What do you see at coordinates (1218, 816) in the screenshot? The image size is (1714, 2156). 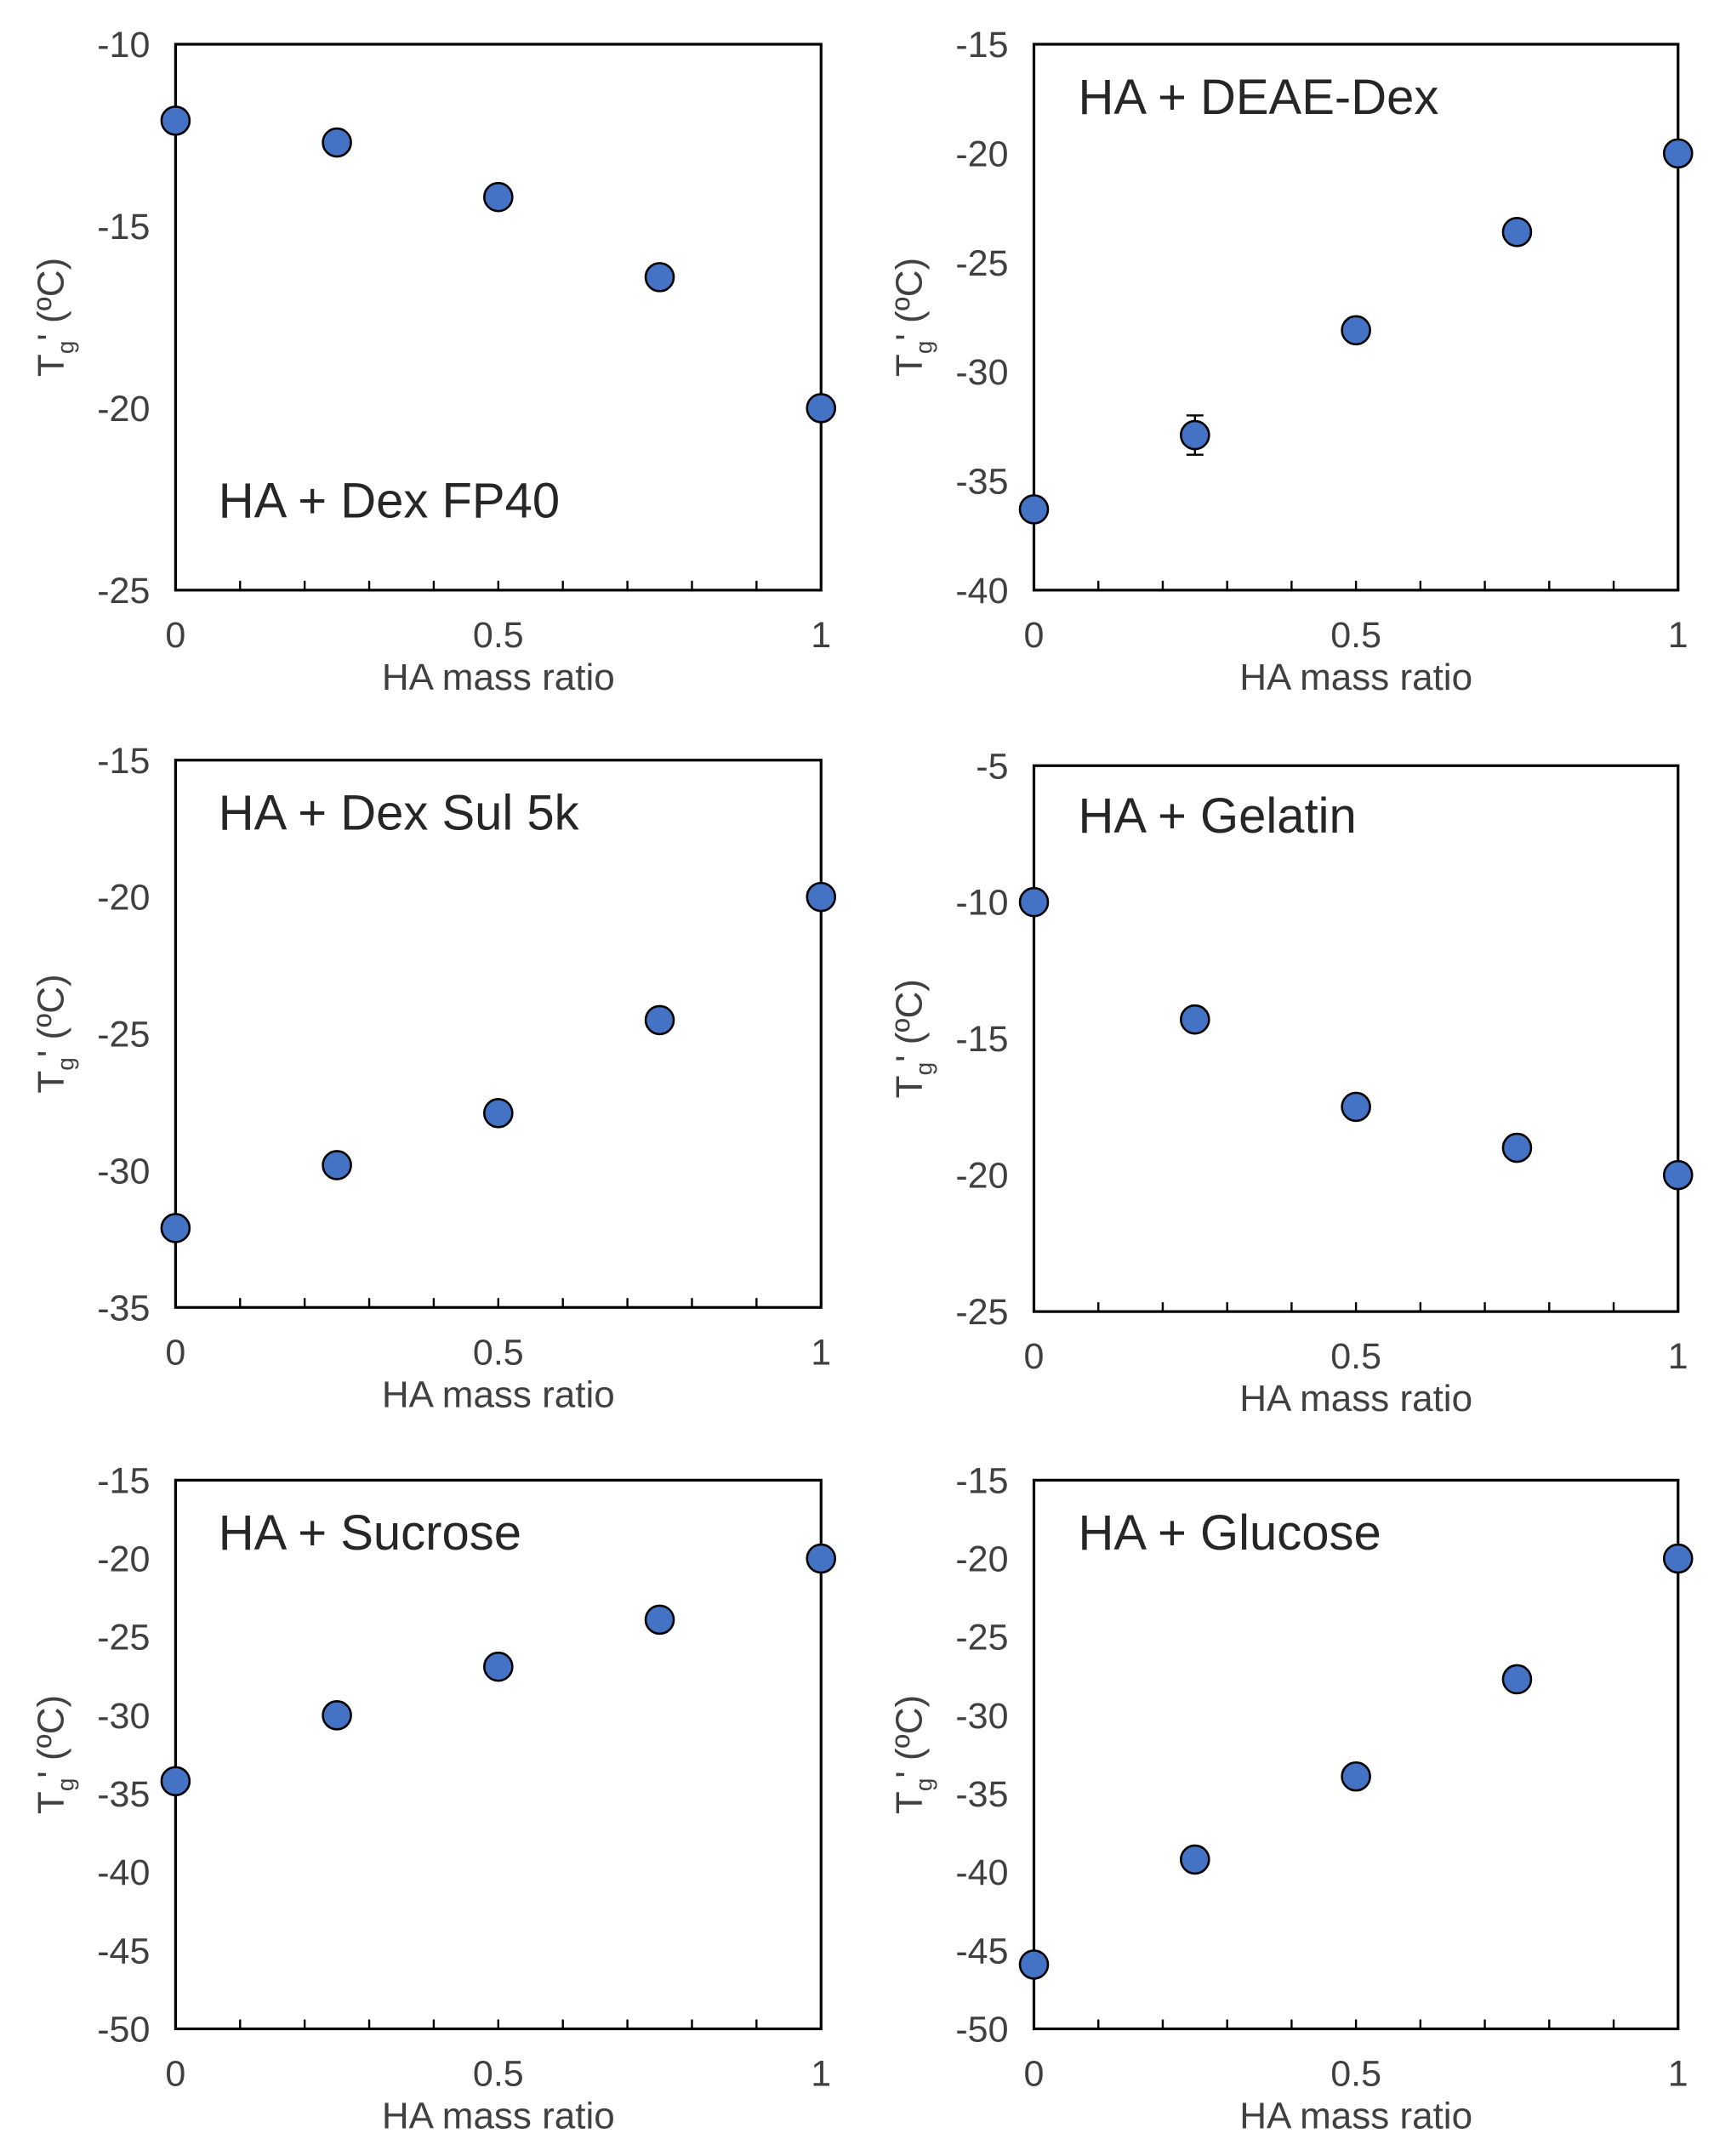 I see `panel-annotation: HA + Gelatin` at bounding box center [1218, 816].